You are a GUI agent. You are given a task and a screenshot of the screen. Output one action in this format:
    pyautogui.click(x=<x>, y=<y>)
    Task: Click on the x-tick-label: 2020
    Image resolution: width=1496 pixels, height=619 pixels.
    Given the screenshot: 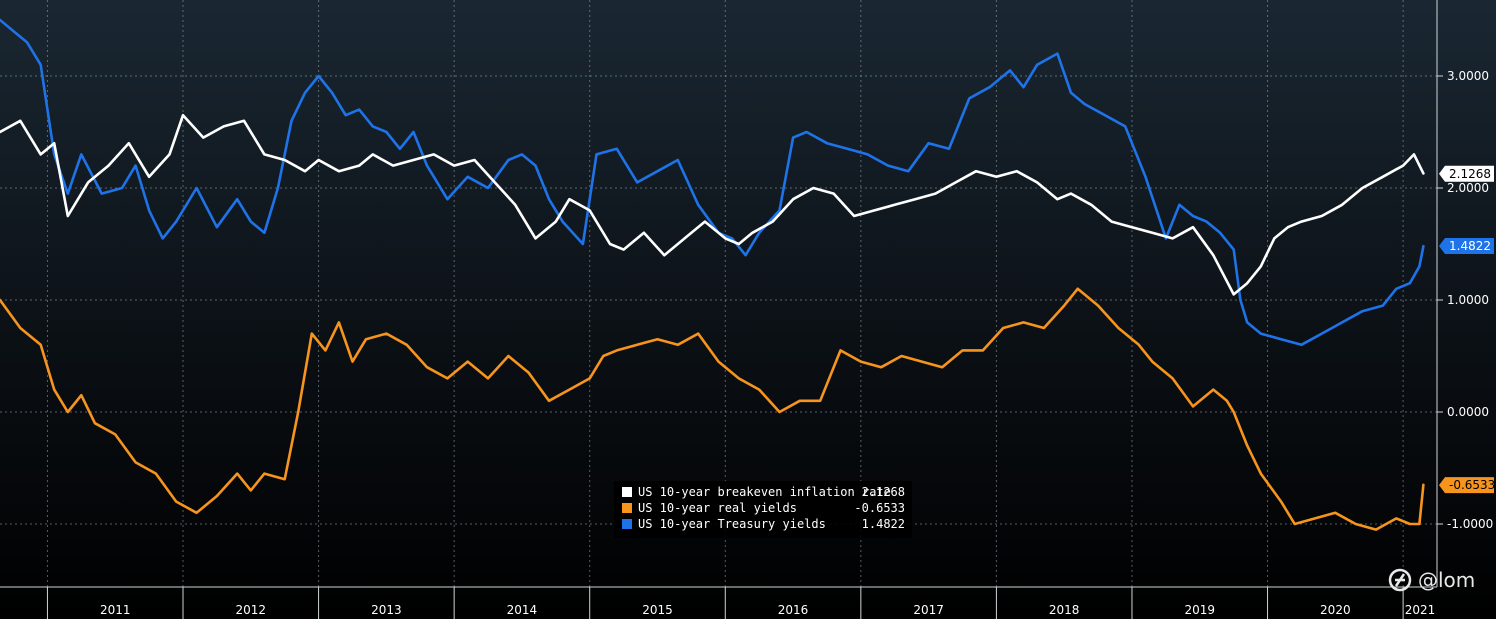 What is the action you would take?
    pyautogui.click(x=1335, y=610)
    